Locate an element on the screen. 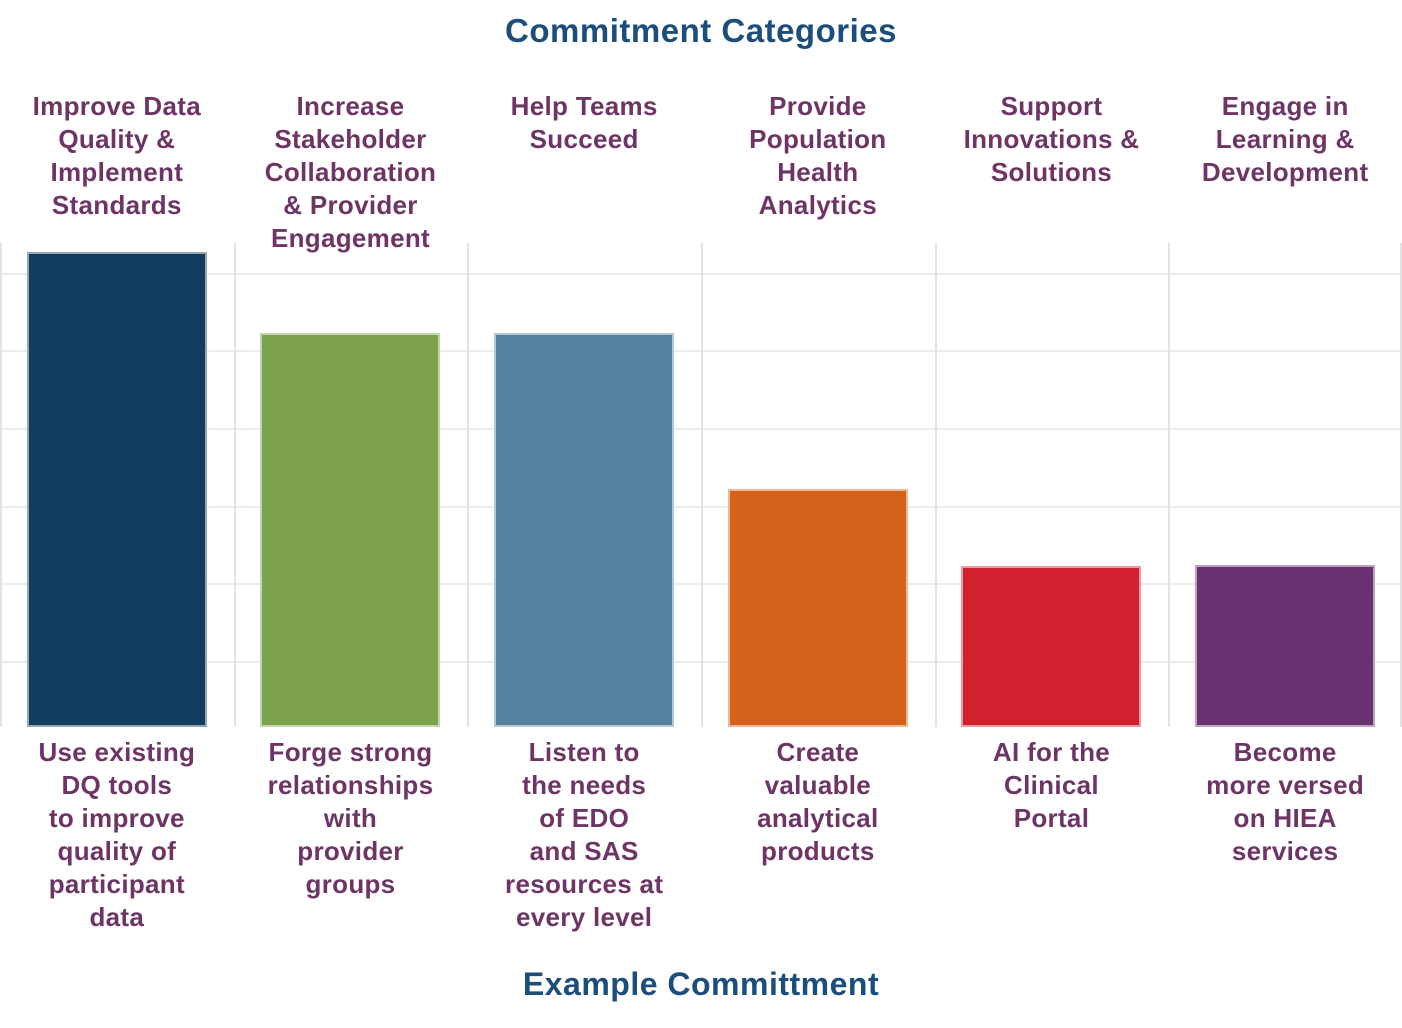 Image resolution: width=1402 pixels, height=1028 pixels. chart-title: Commitment Categories is located at coordinates (701, 30).